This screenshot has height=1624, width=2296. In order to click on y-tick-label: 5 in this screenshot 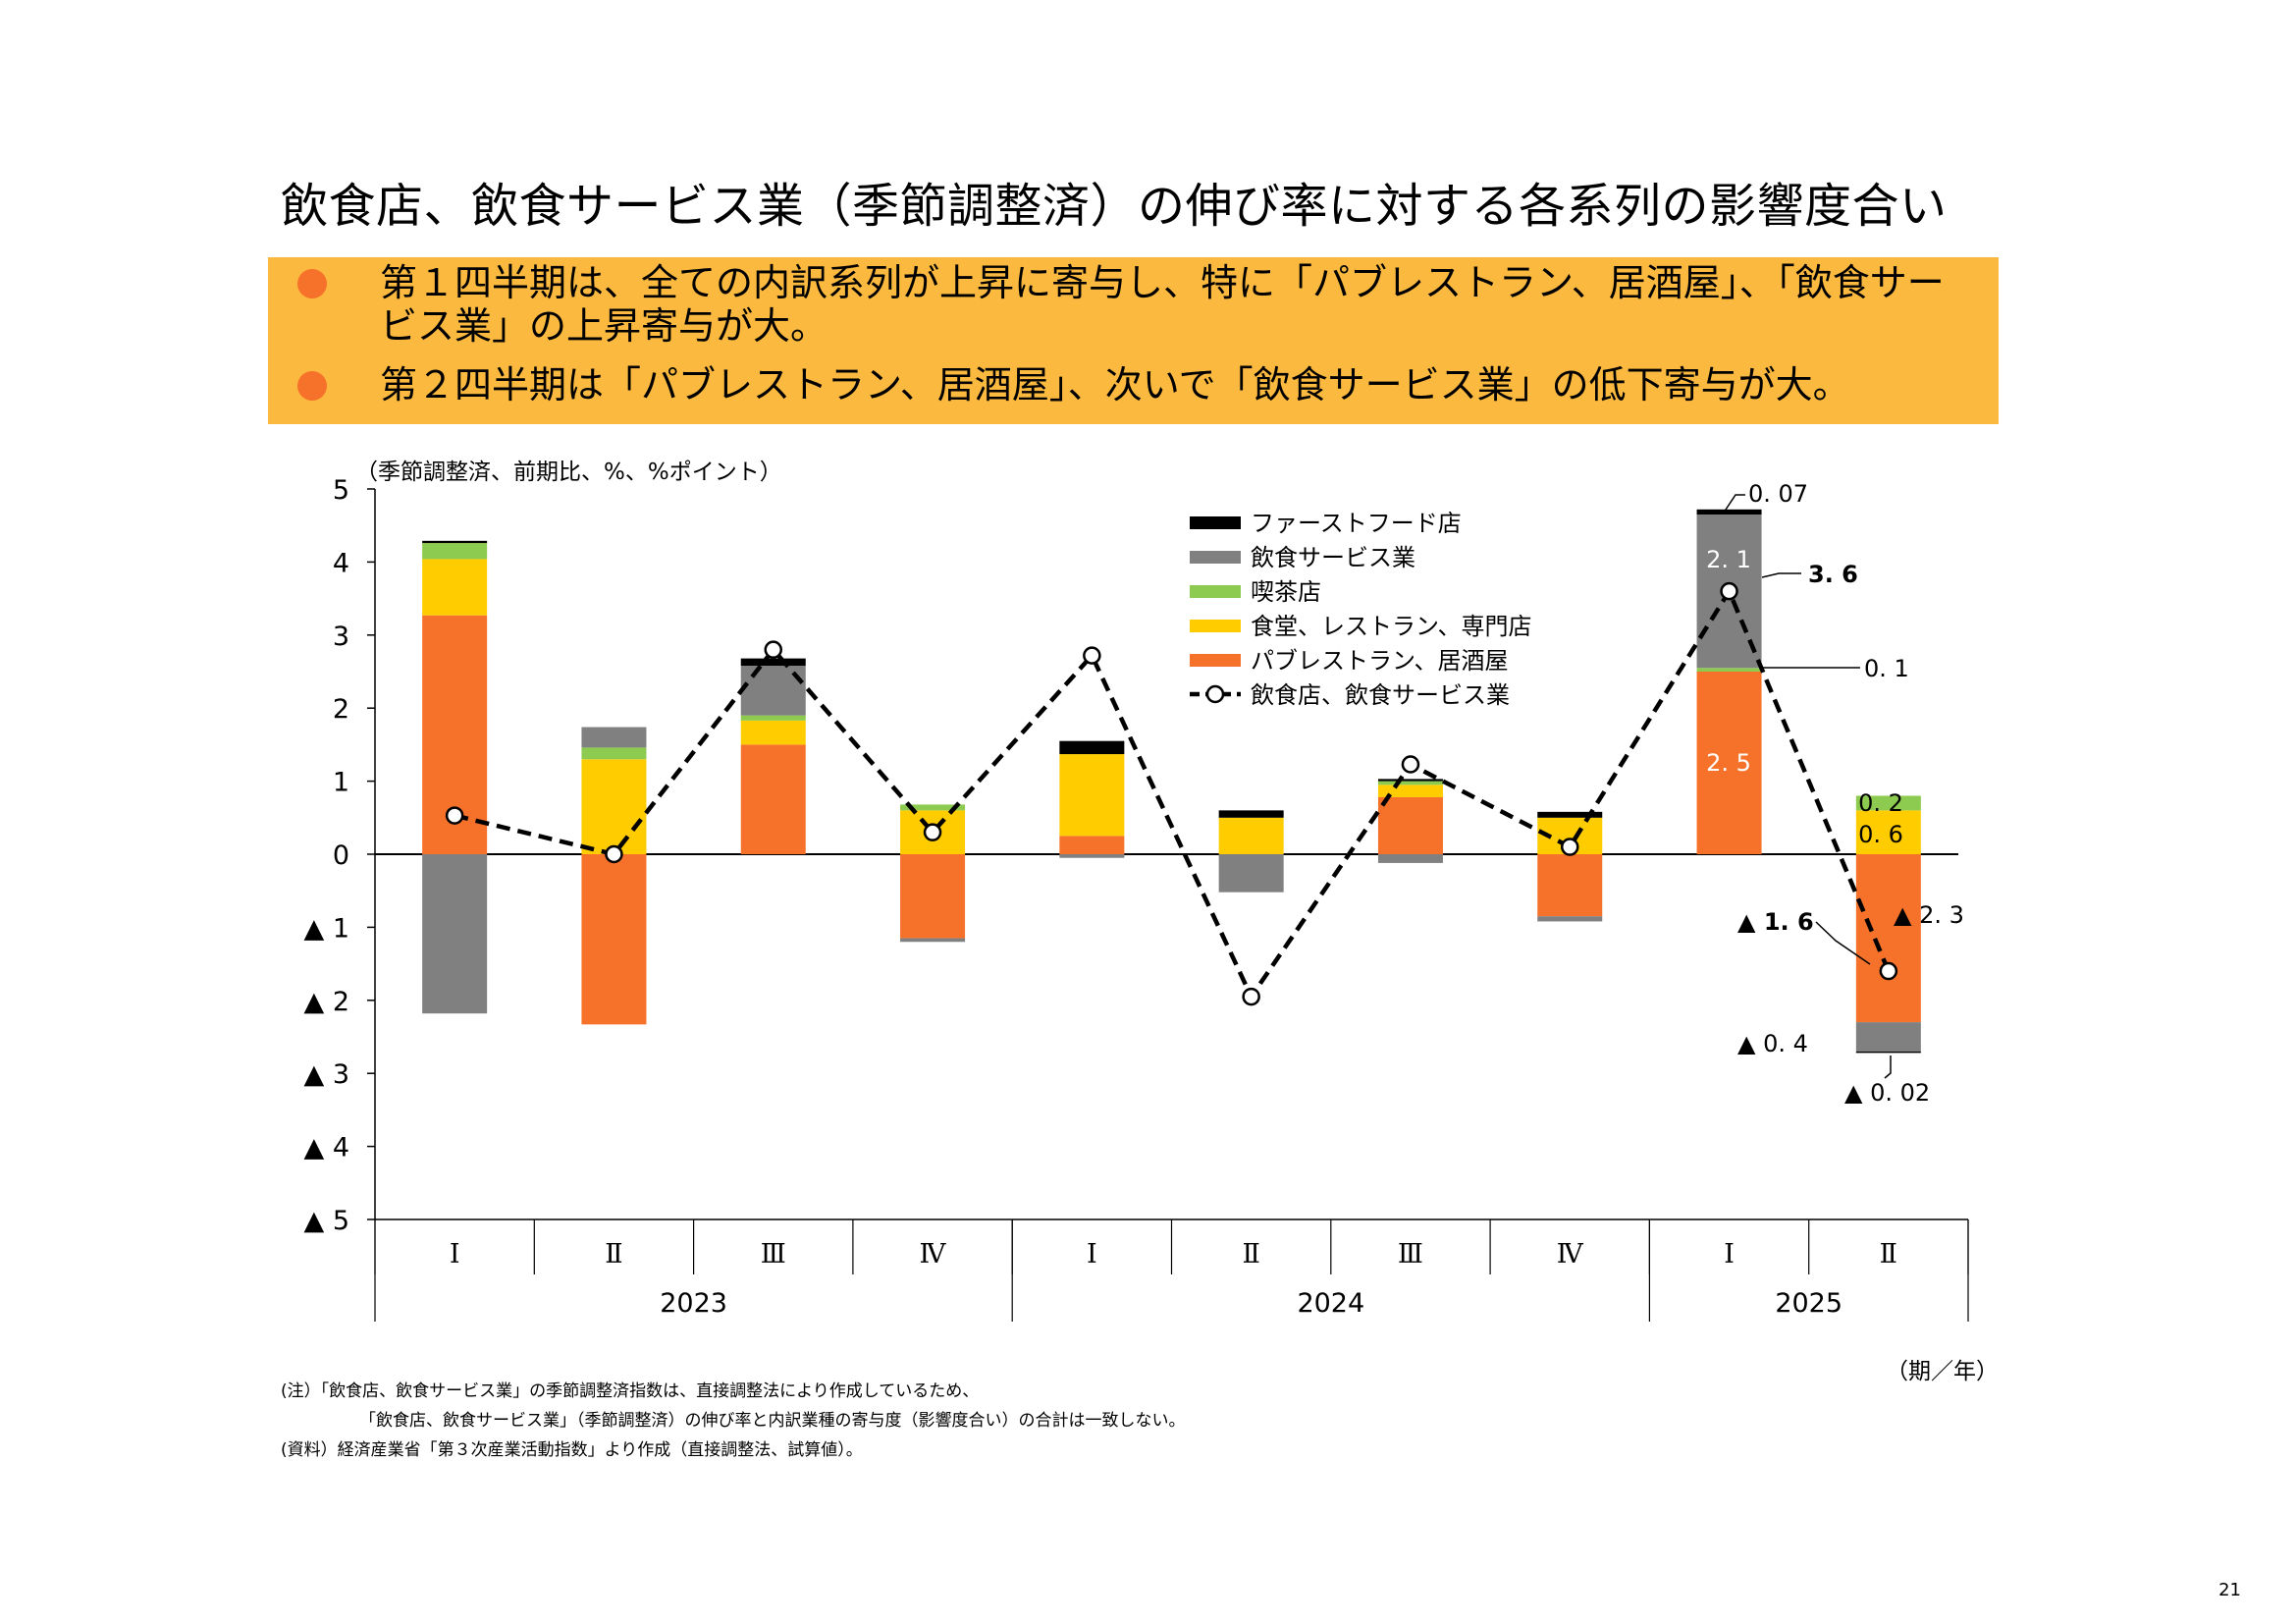, I will do `click(341, 490)`.